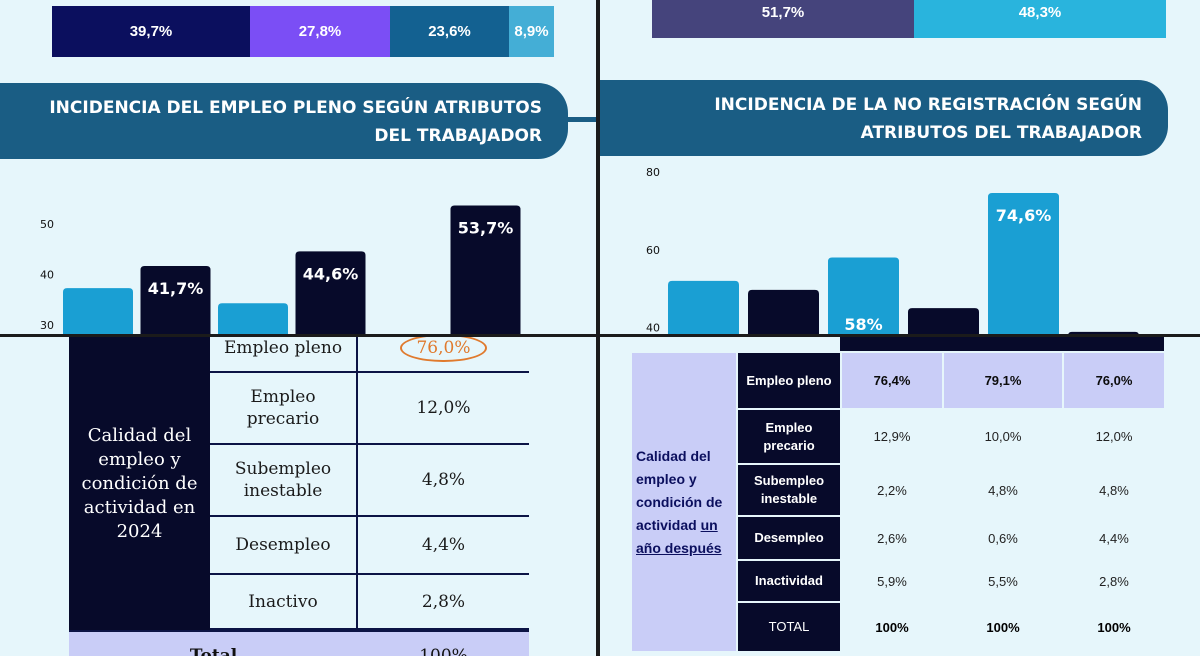 Image resolution: width=1200 pixels, height=656 pixels. What do you see at coordinates (892, 250) in the screenshot?
I see `bar-chart-no-registracion: 40 60 80 58% 74,6%` at bounding box center [892, 250].